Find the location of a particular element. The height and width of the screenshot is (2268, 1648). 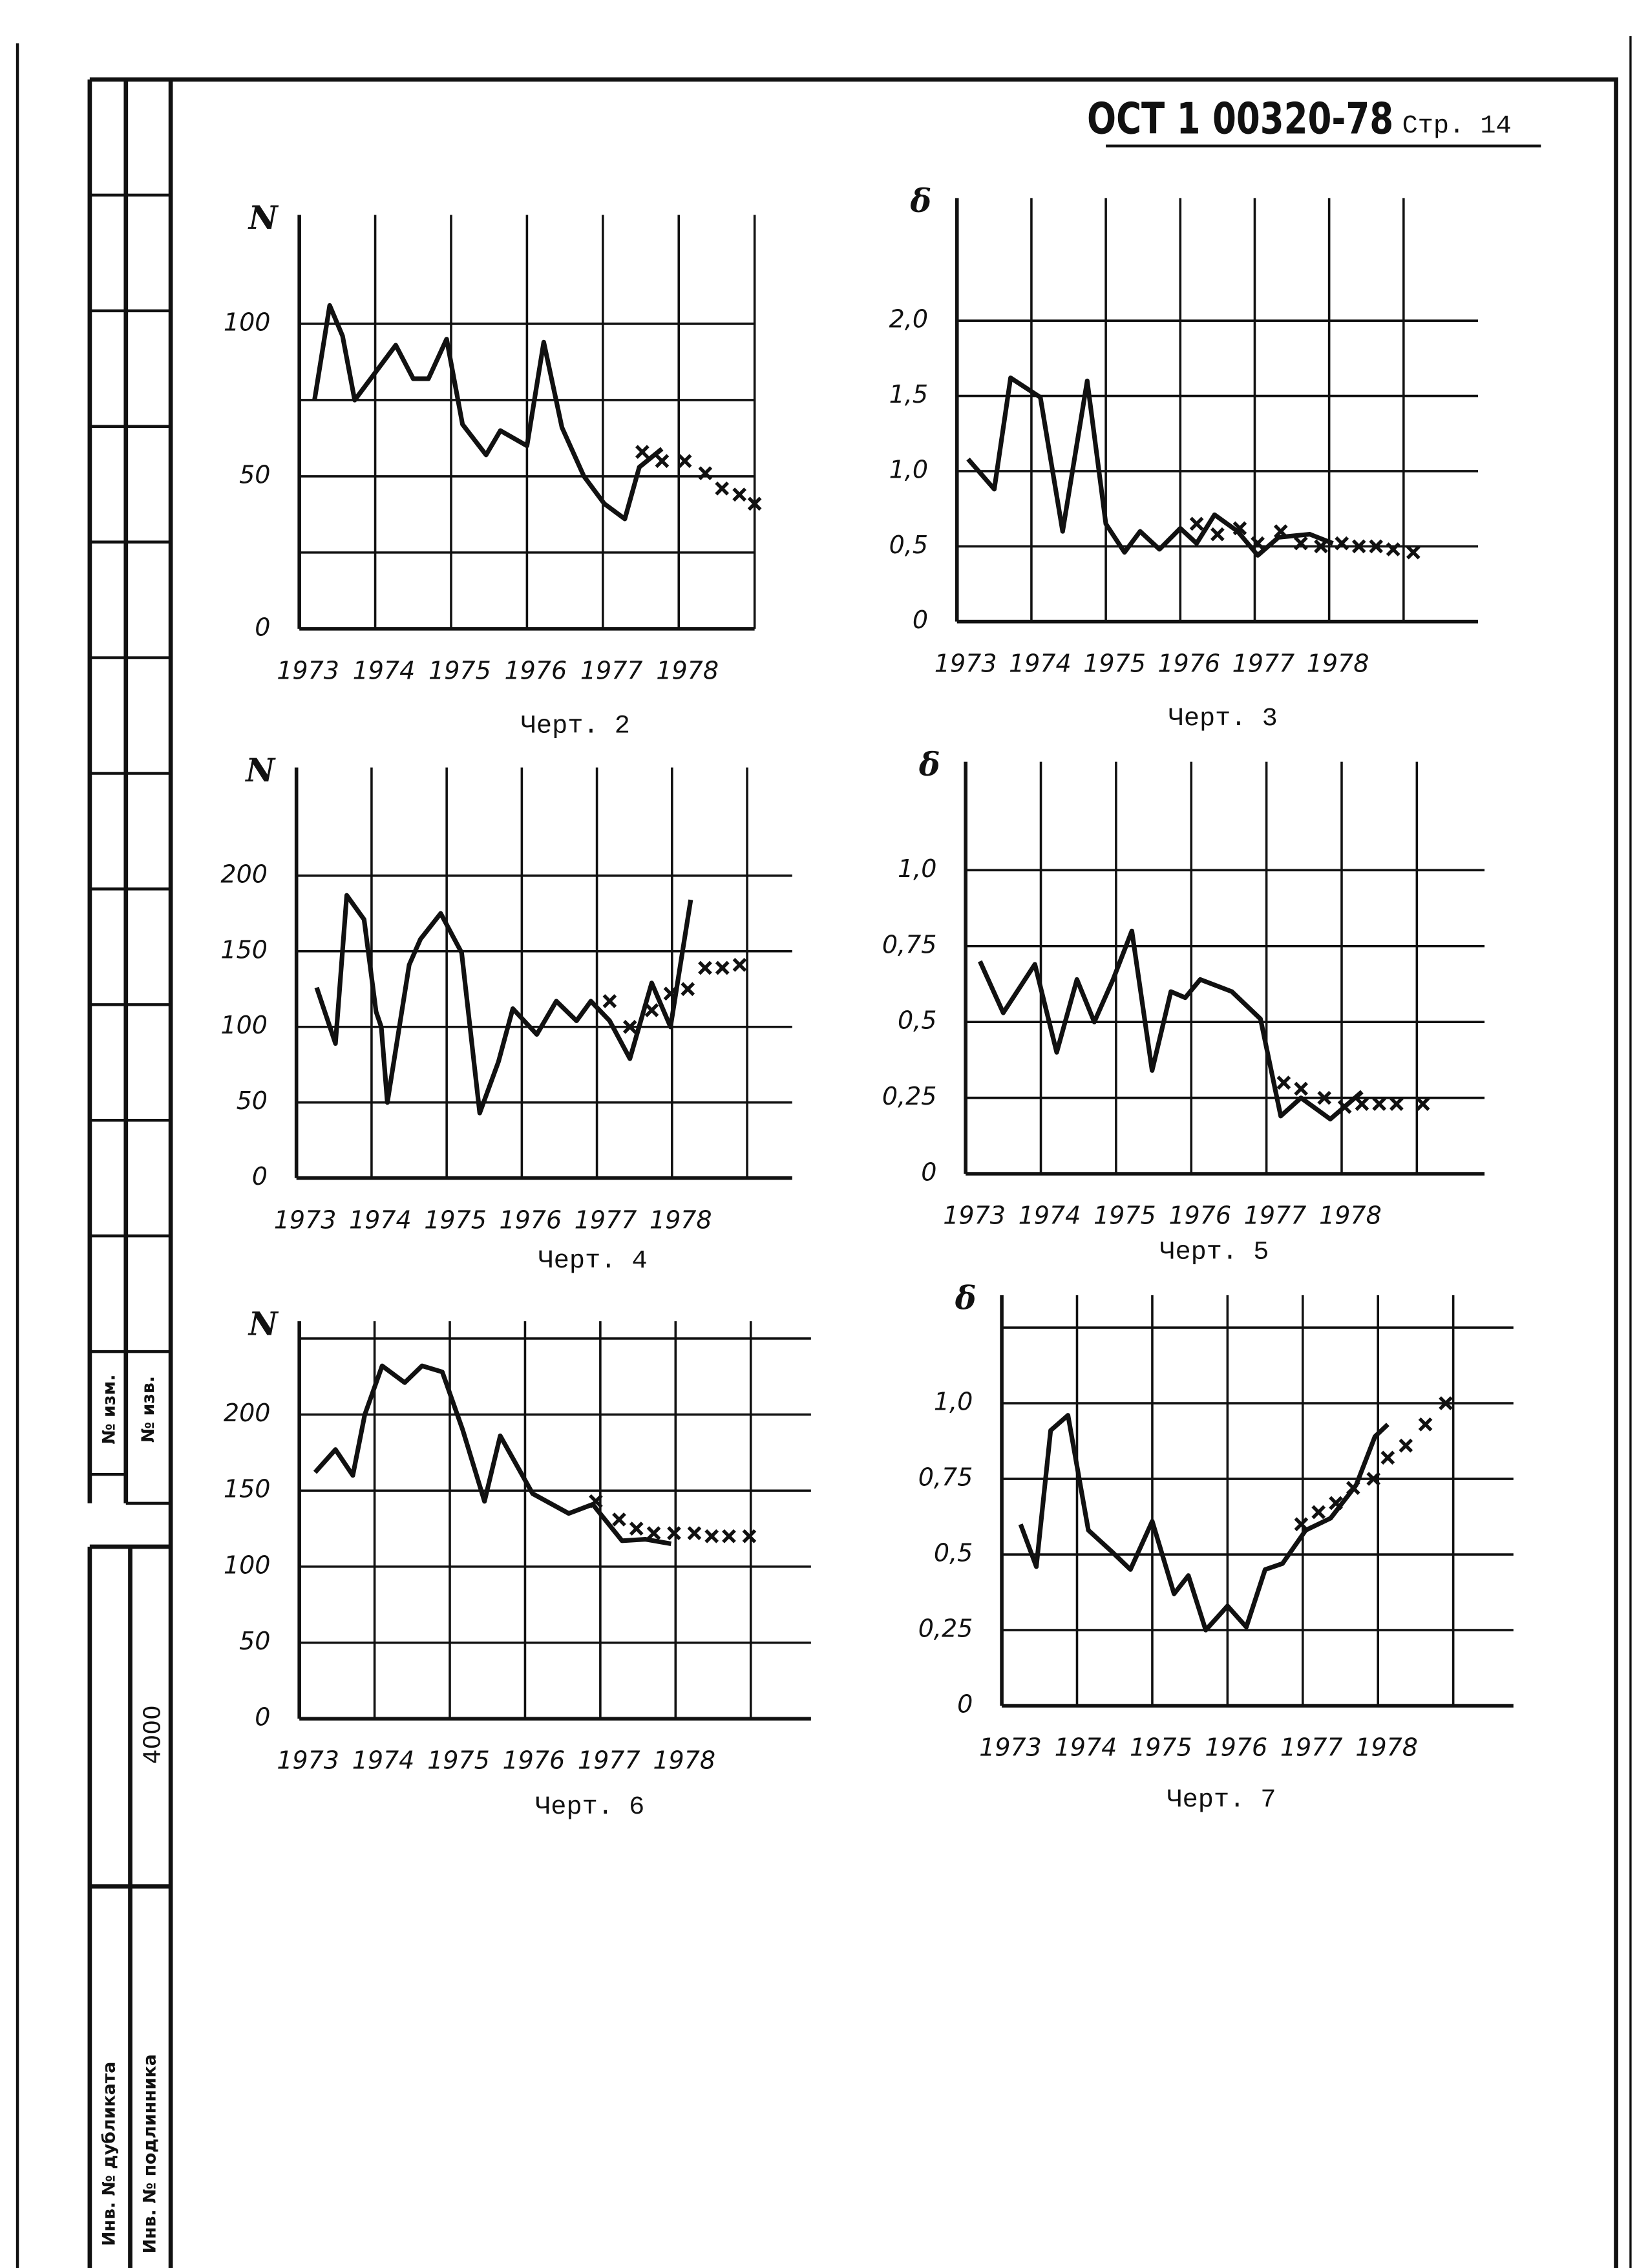

chart-caption: Черт. 4 is located at coordinates (593, 1261).